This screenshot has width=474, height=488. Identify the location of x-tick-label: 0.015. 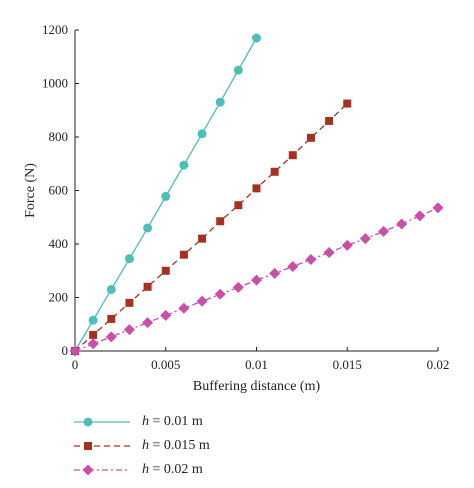
(347, 364).